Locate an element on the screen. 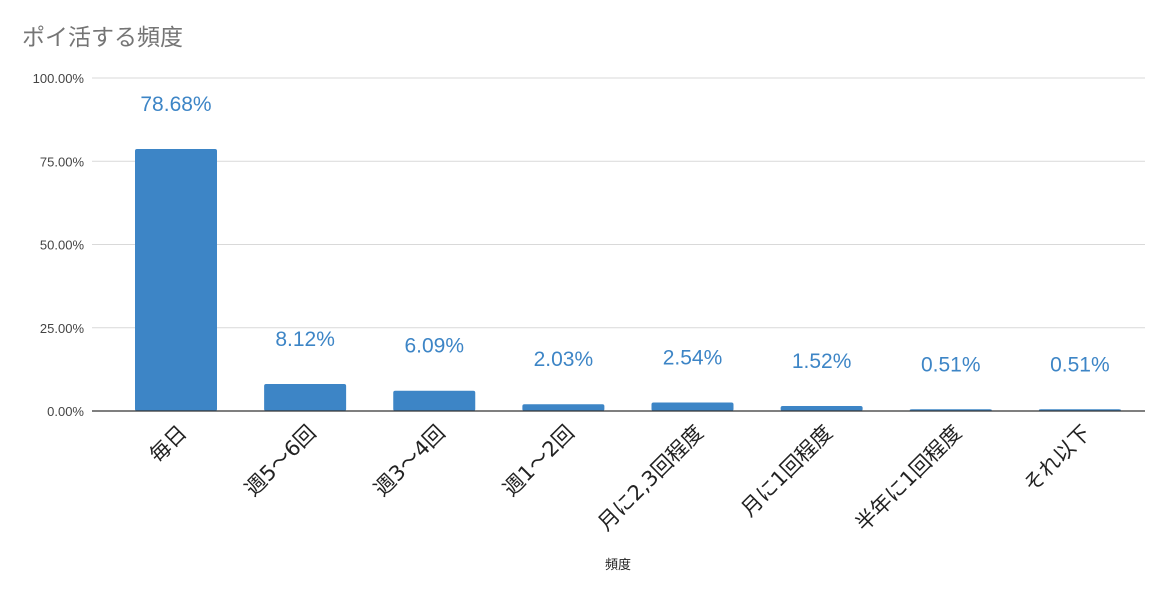  y-axis-ticks: 0.00% 25.00% 50.00% 75.00% 100.00% is located at coordinates (59, 245).